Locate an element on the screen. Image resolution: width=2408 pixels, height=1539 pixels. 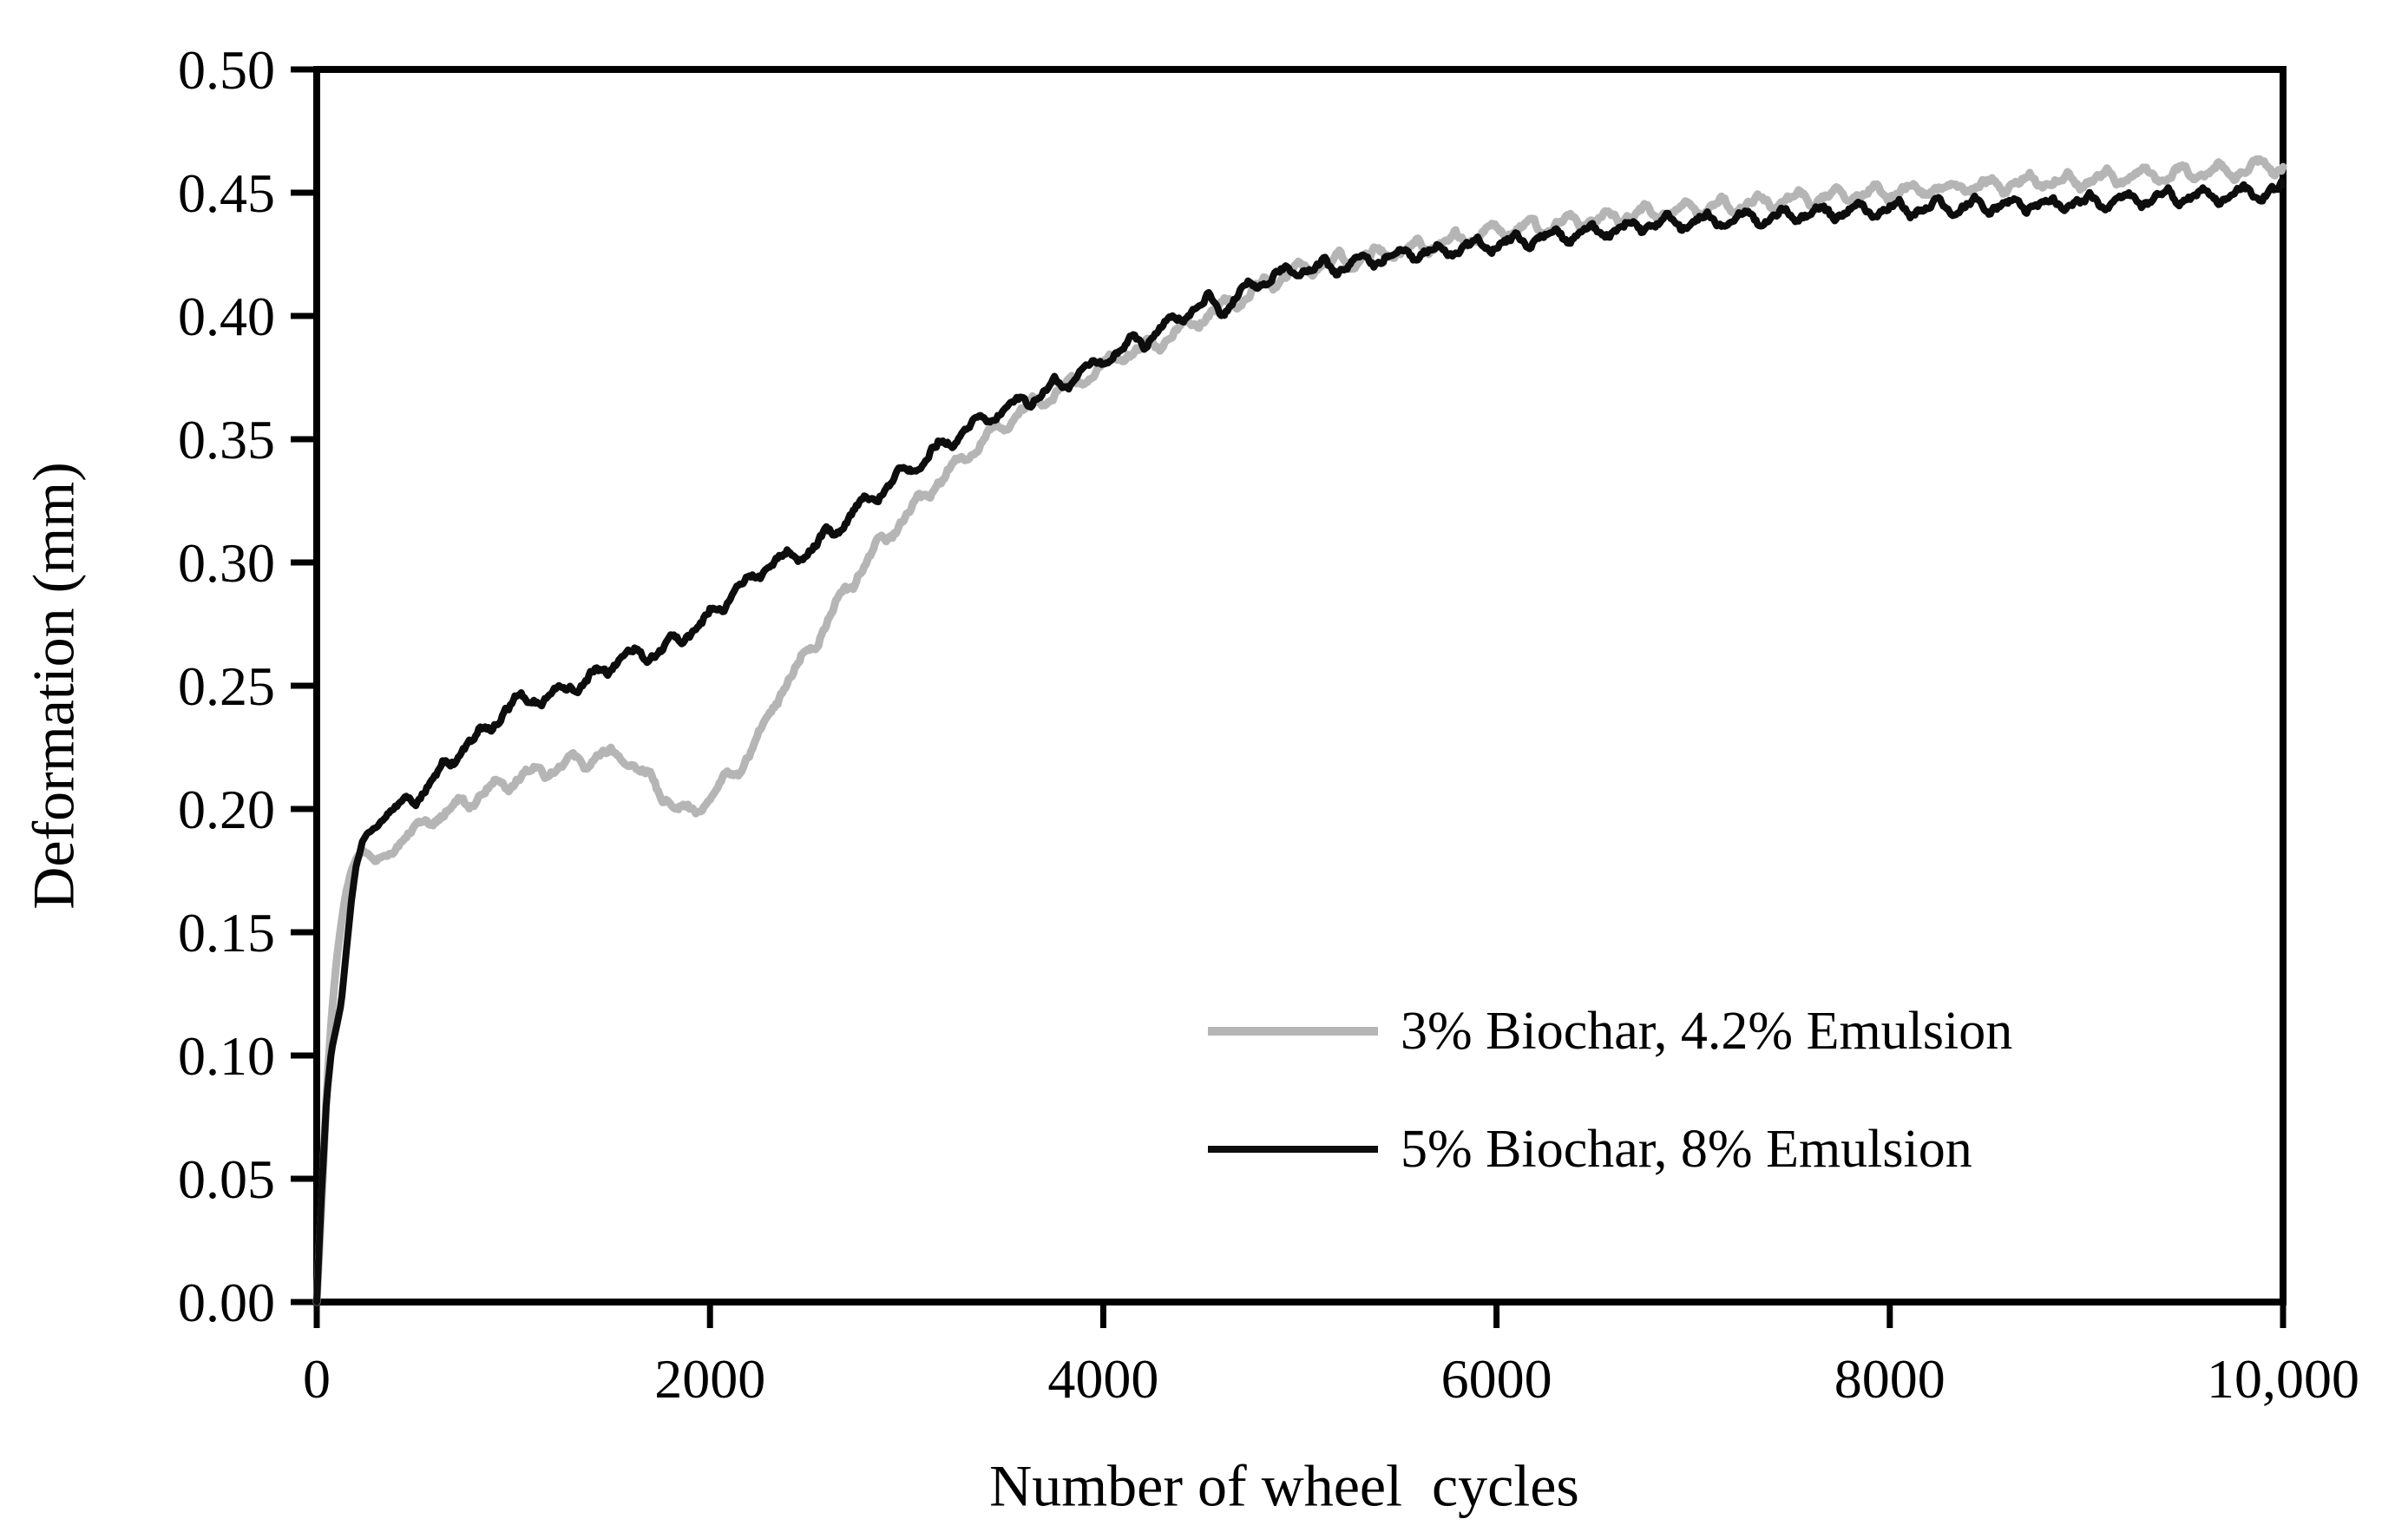
gray-line-swatch is located at coordinates (1293, 1032).